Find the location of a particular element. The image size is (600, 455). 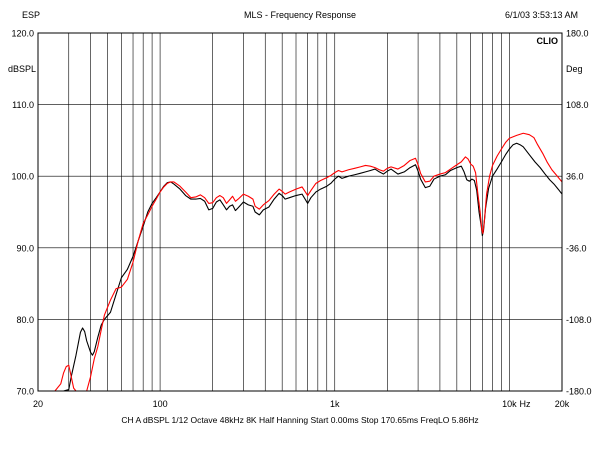

x-tick-label: 20k is located at coordinates (562, 404).